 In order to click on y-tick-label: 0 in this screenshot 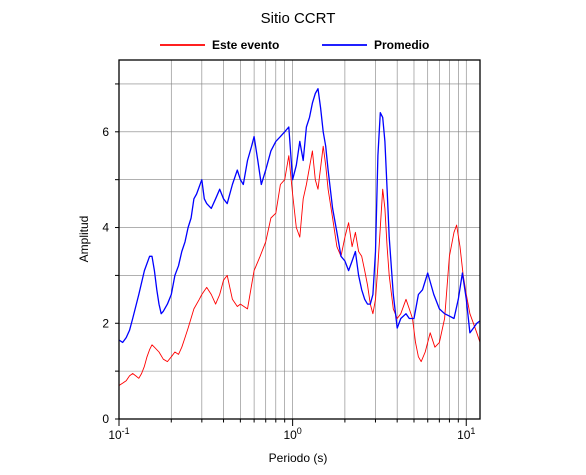, I will do `click(105, 419)`.